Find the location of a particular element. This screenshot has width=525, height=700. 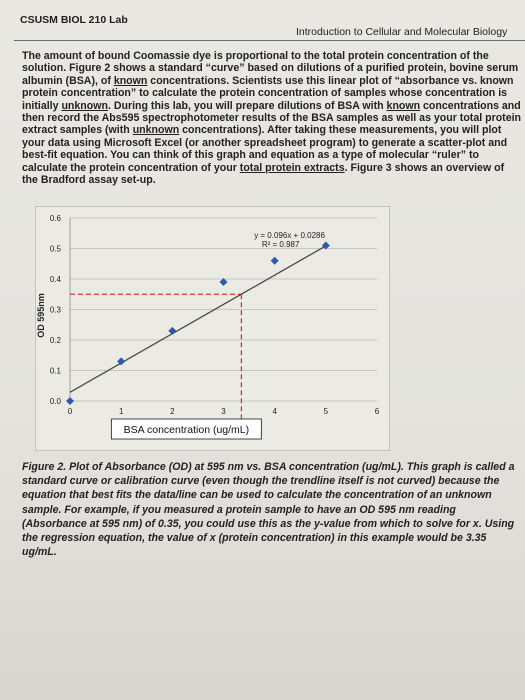

y-tick-label: 0.4 is located at coordinates (56, 279).